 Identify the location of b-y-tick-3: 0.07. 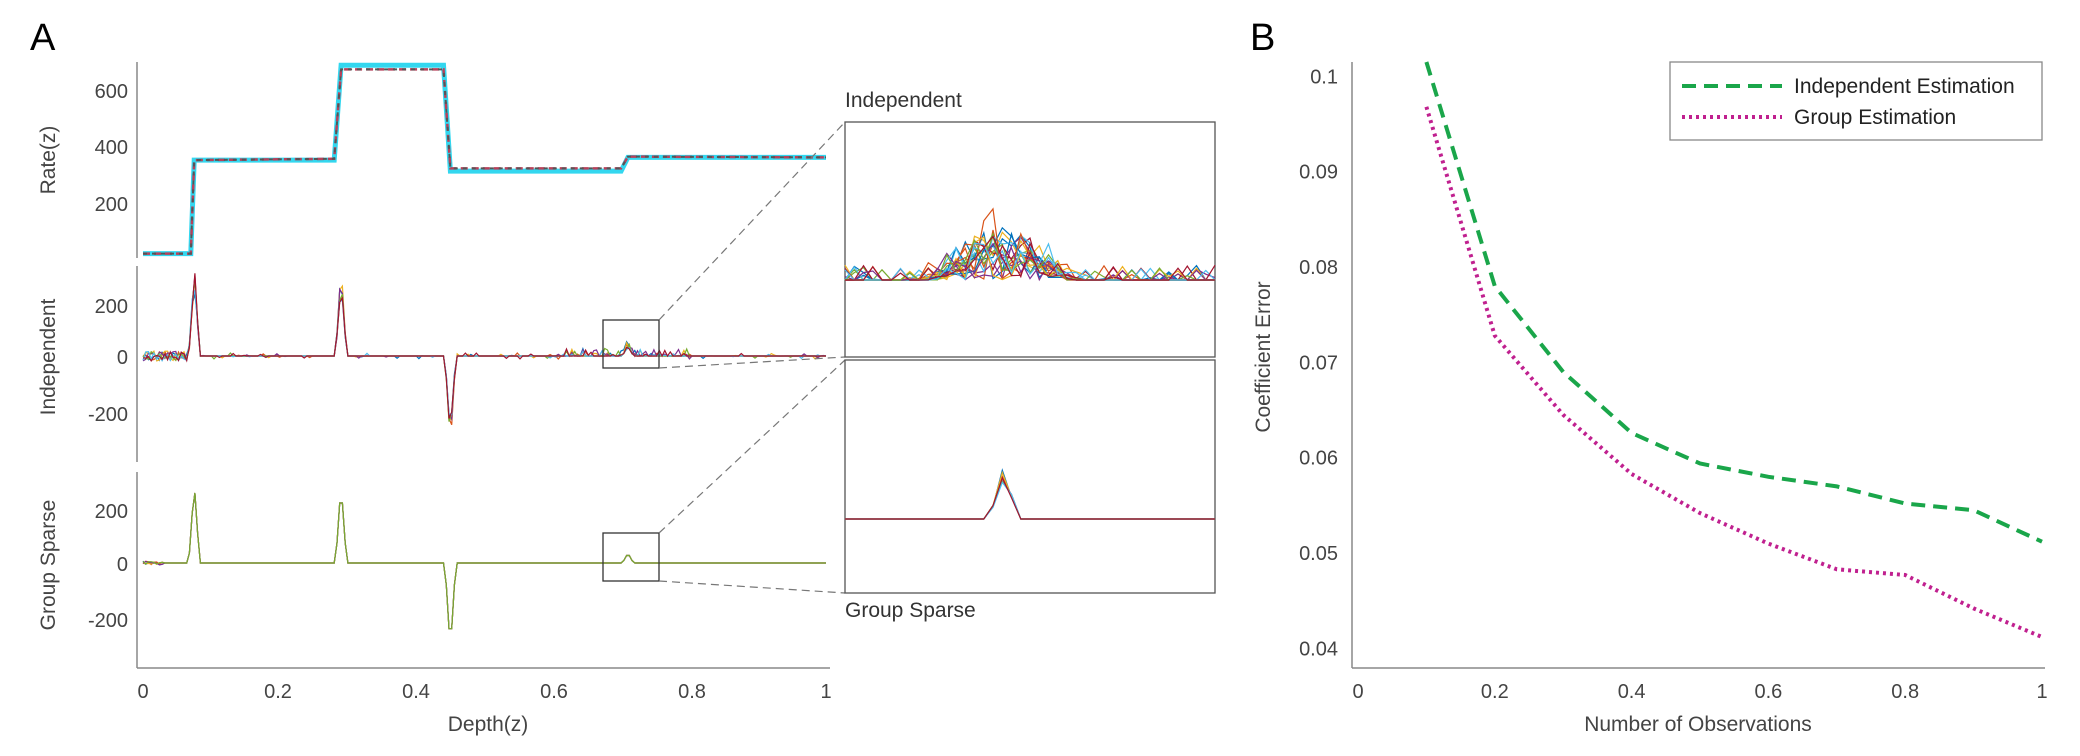
(1318, 363).